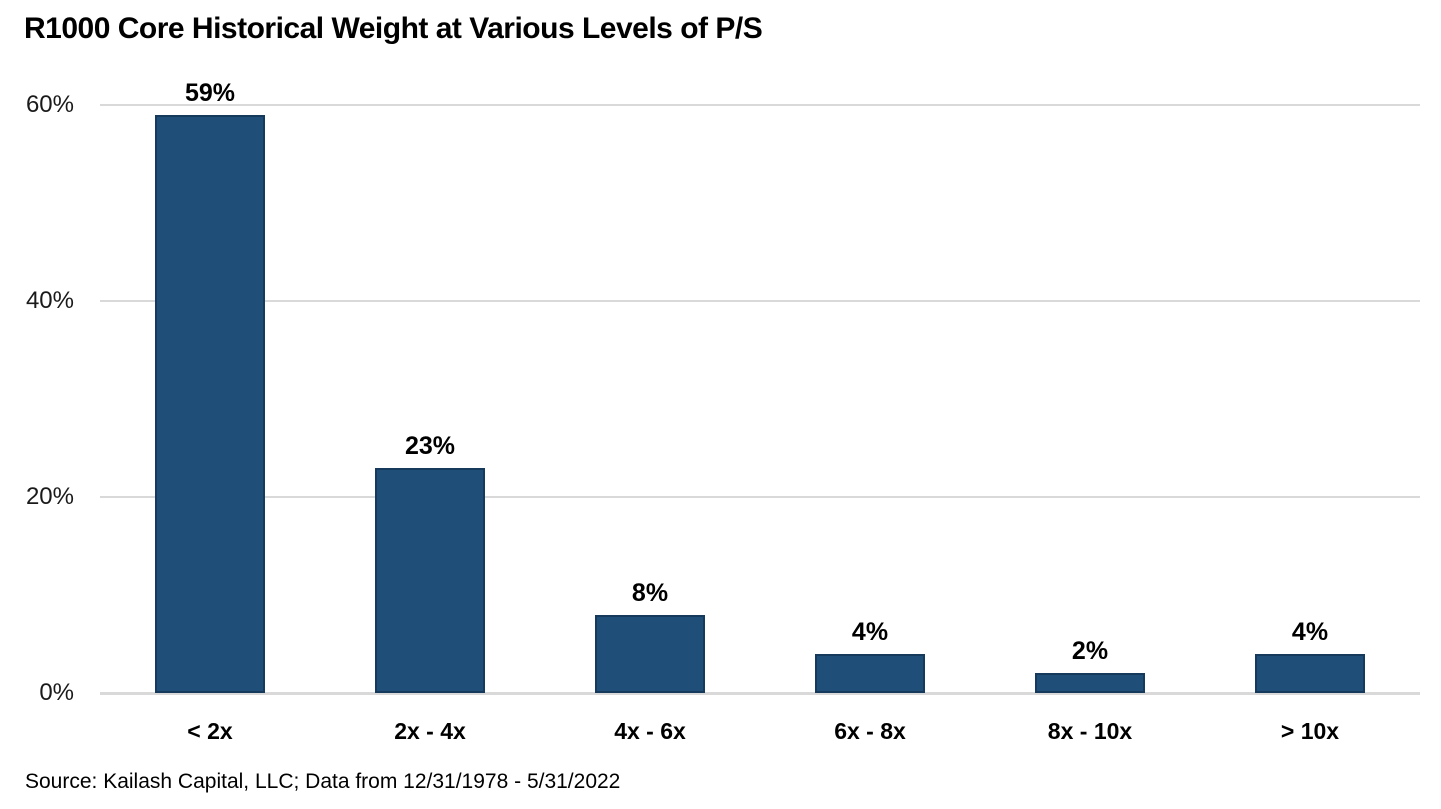  Describe the element at coordinates (1090, 424) in the screenshot. I see `bar-group-5: 2% 8x - 10x` at that location.